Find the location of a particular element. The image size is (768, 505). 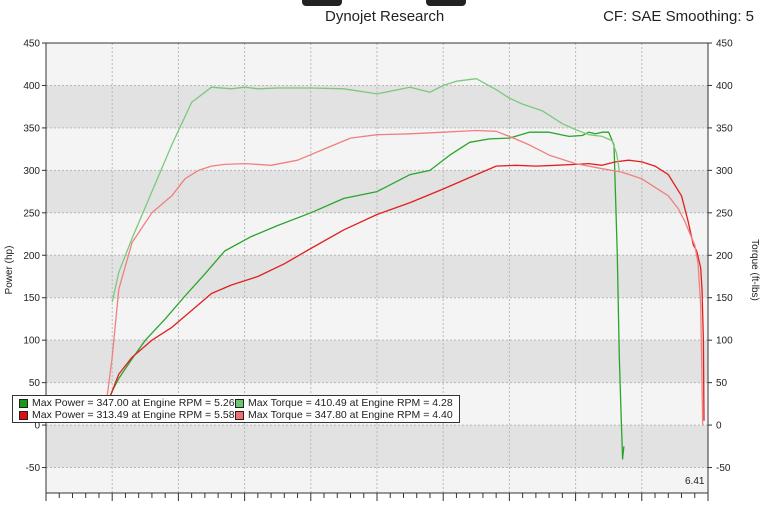

legend-item-power-red: Max Power = 313.49 at Engine RPM = 5.58 is located at coordinates (127, 415).